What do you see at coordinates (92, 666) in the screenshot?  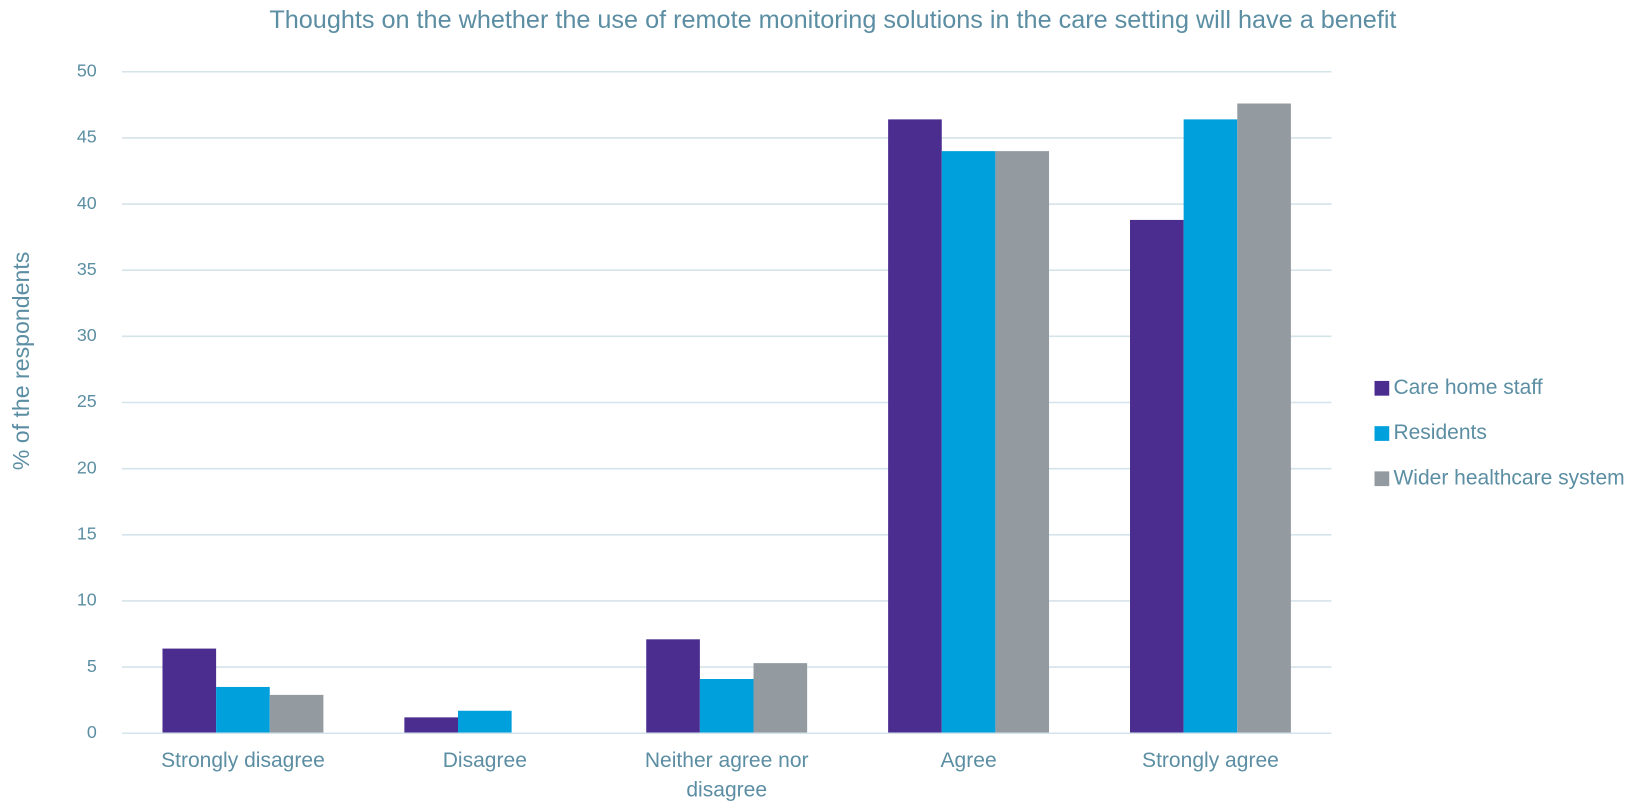 I see `y-tick-label: 5` at bounding box center [92, 666].